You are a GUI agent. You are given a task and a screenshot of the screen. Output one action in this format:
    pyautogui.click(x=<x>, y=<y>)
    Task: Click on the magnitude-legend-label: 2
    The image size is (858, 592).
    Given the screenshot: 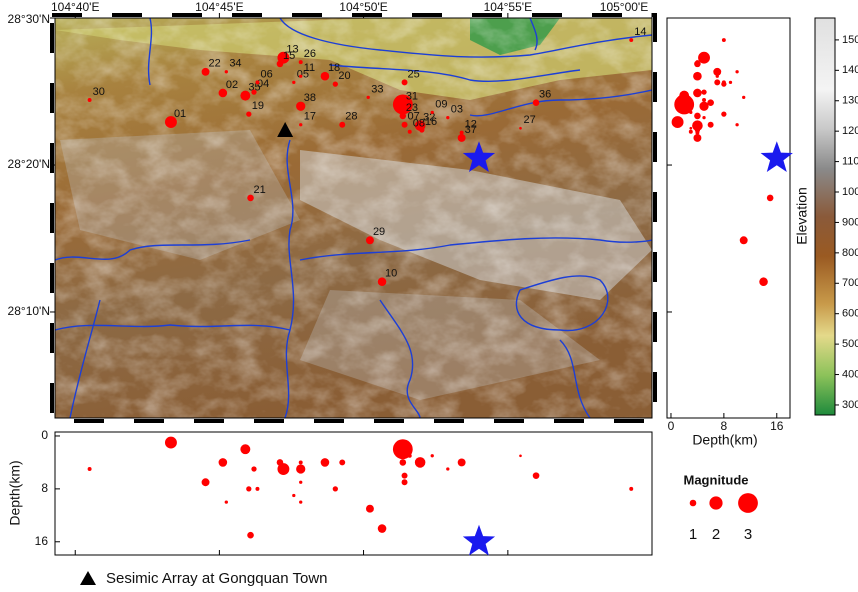 What is the action you would take?
    pyautogui.click(x=716, y=534)
    